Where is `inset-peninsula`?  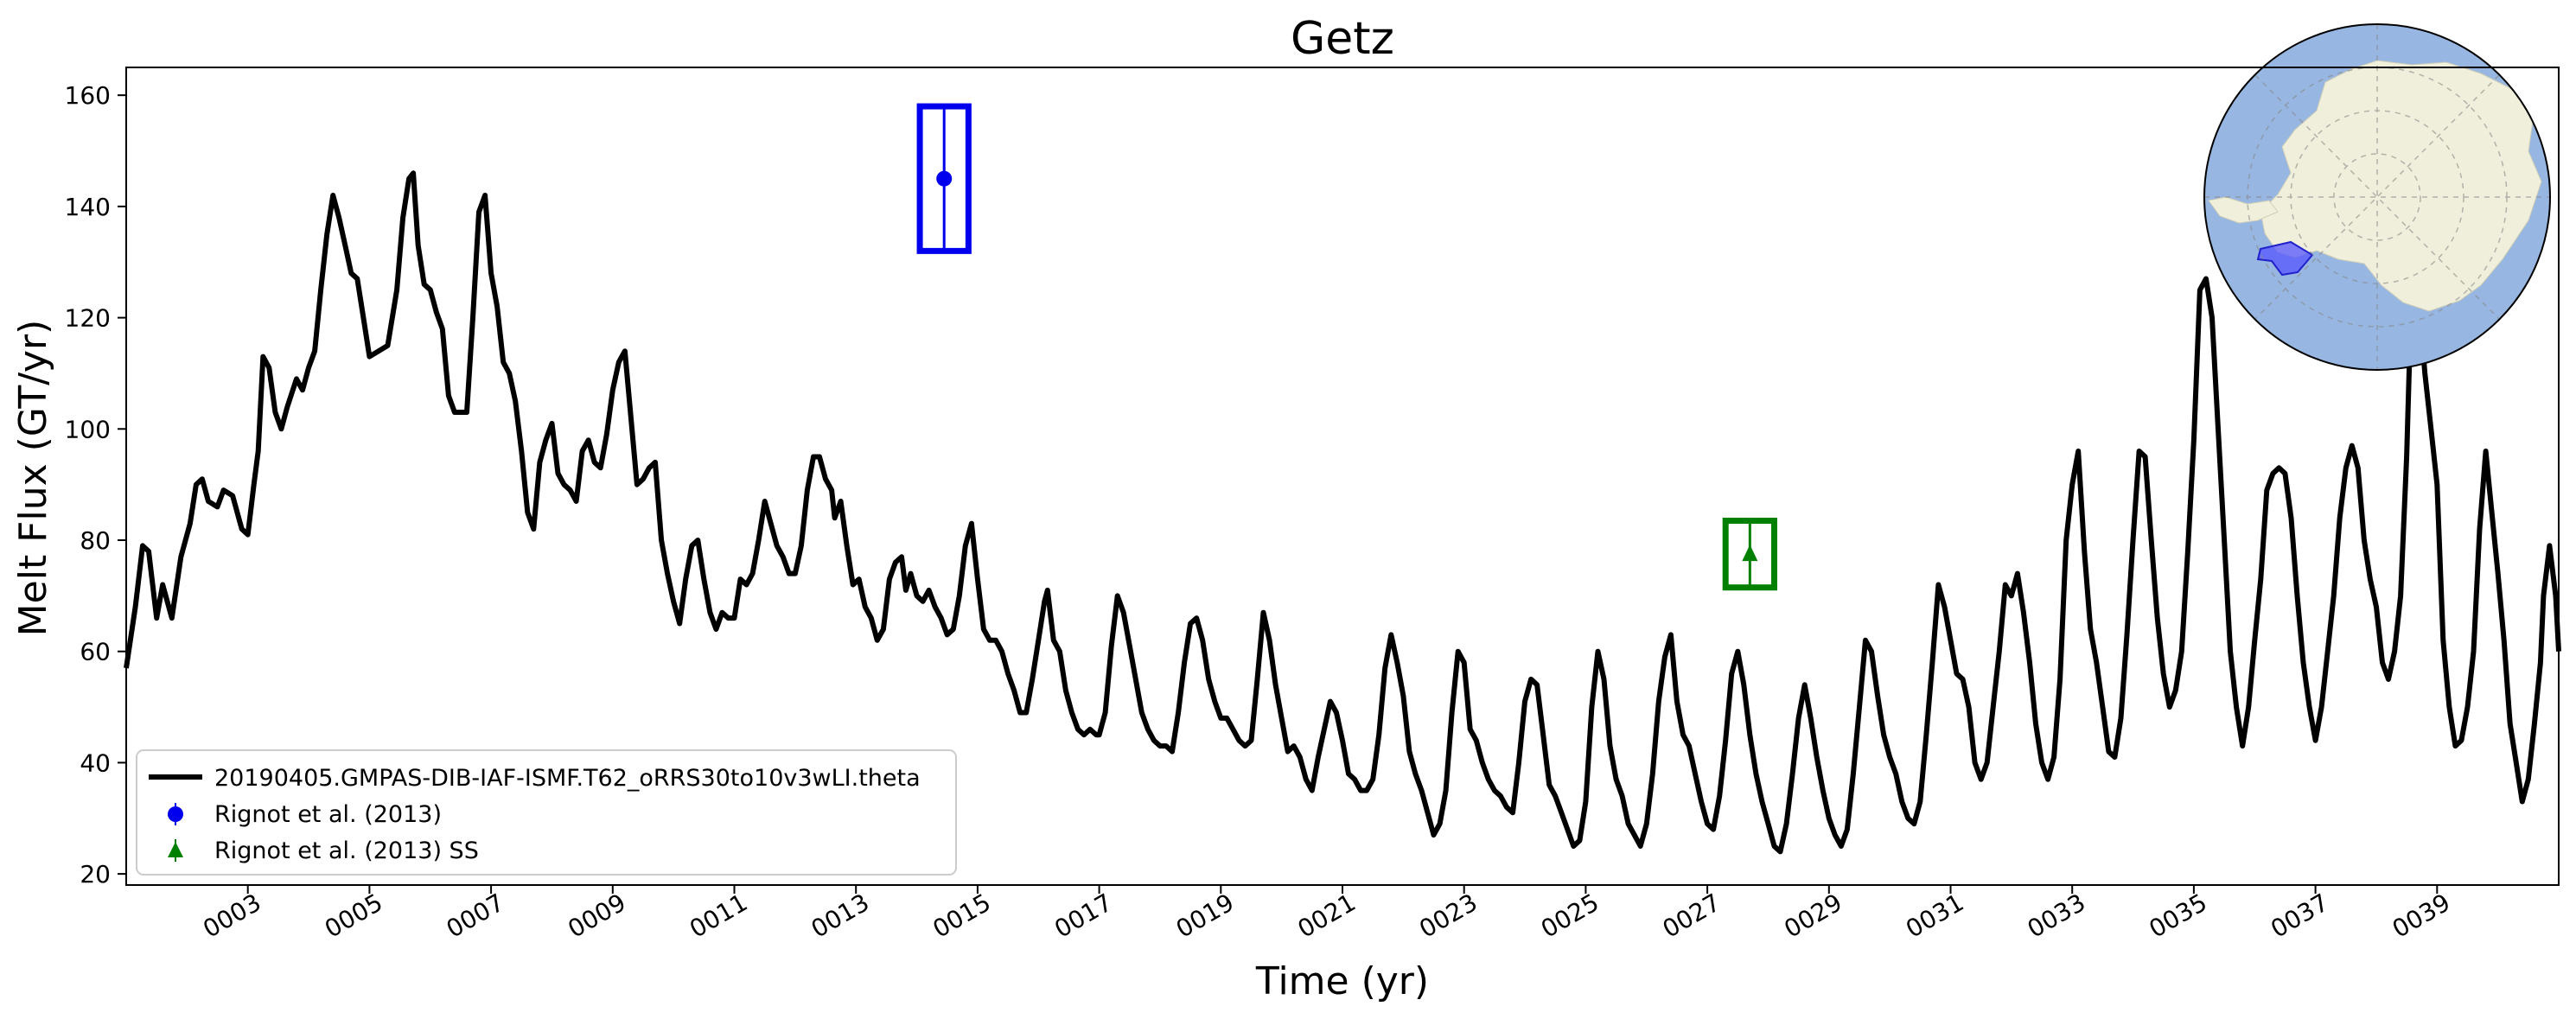
inset-peninsula is located at coordinates (2243, 210).